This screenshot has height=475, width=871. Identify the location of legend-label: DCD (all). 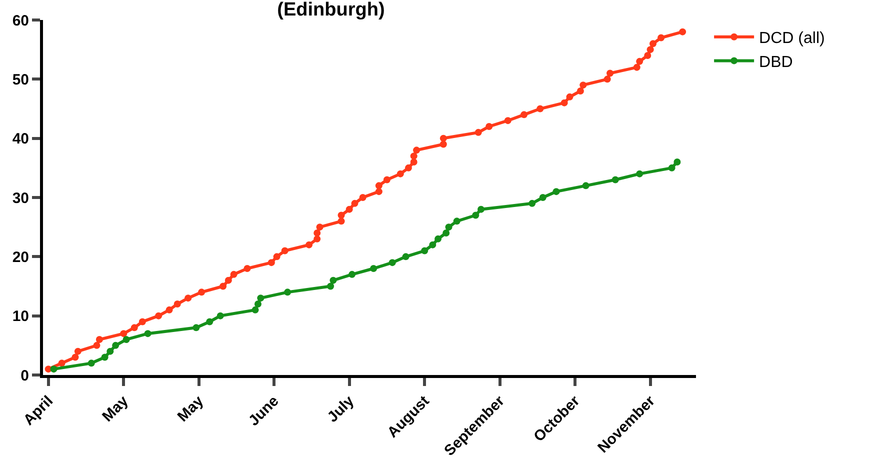
(792, 39).